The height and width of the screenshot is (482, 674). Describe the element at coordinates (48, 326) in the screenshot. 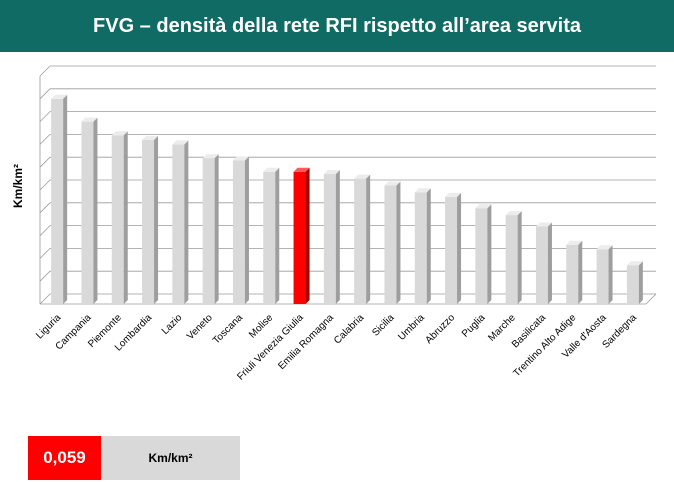

I see `x-tick-label: Liguria` at that location.